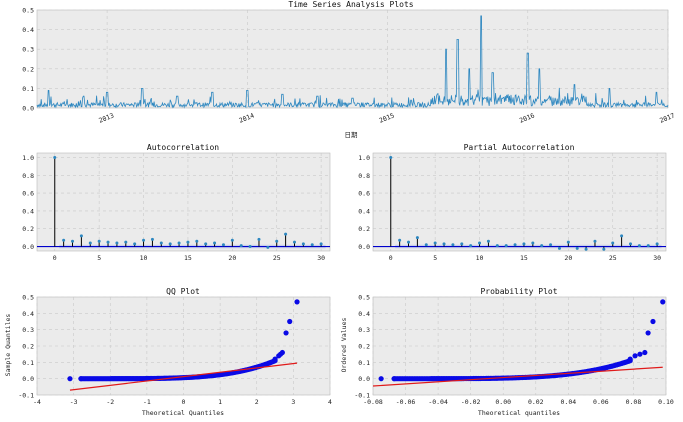  Describe the element at coordinates (28, 229) in the screenshot. I see `acf-y-tick-label: 0.2` at that location.